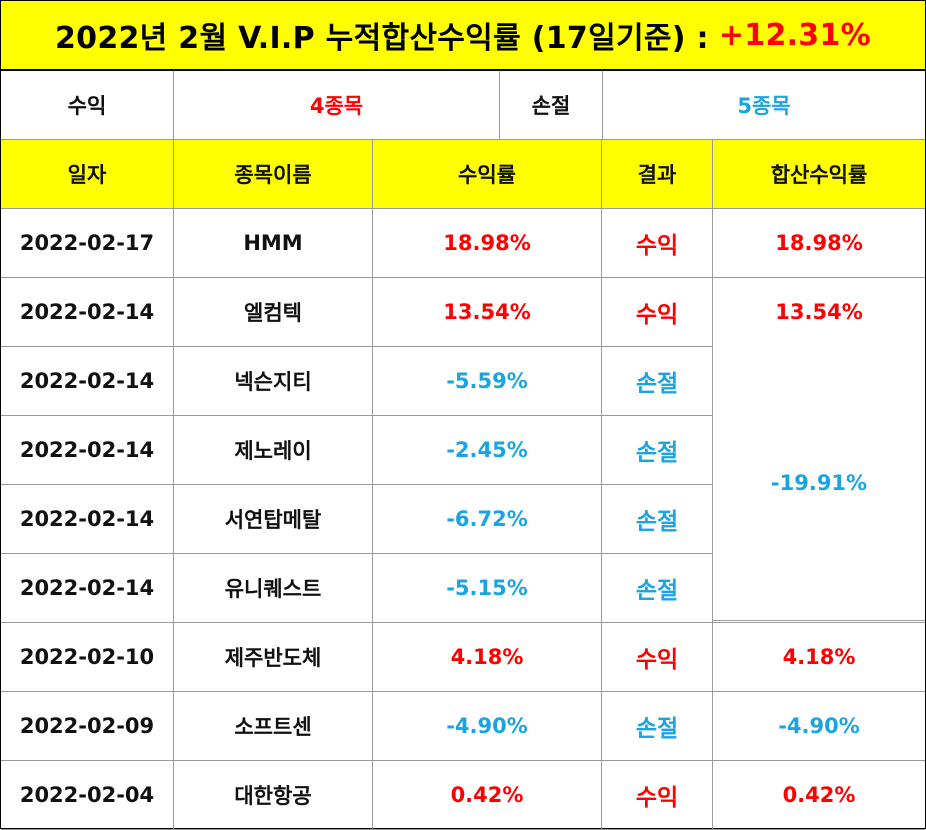 This screenshot has width=926, height=830. I want to click on header-date: 일자, so click(87, 174).